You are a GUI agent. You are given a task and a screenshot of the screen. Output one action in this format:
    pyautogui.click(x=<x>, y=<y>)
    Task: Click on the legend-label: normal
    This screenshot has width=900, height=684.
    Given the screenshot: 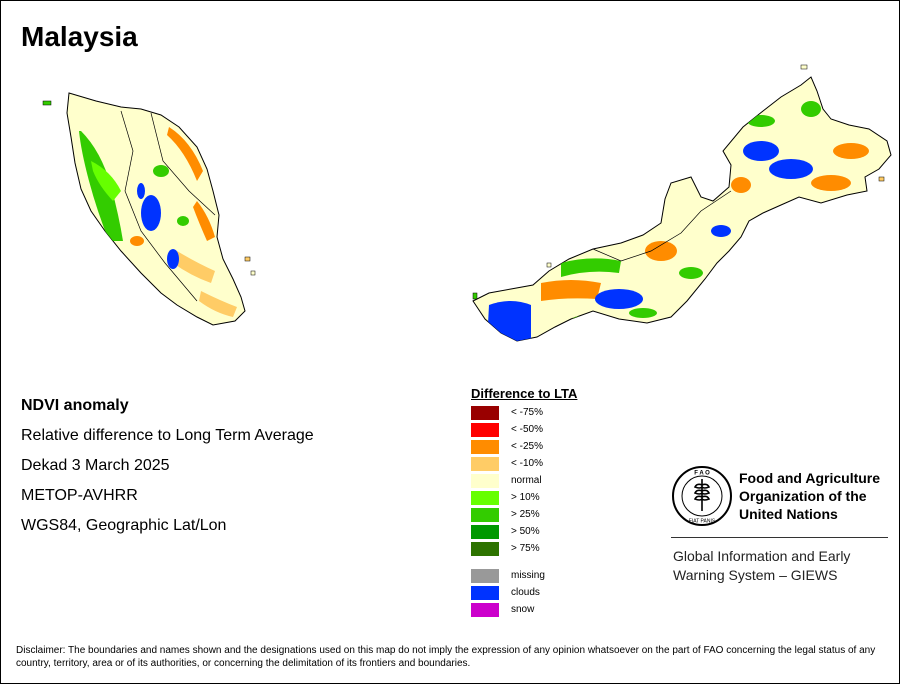 What is the action you would take?
    pyautogui.click(x=526, y=480)
    